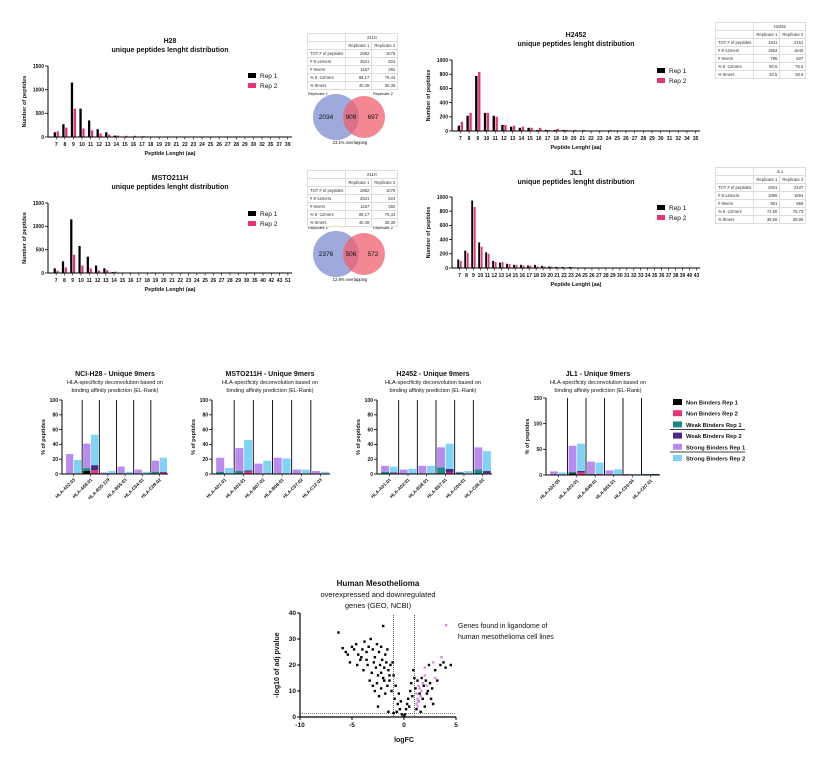 The image size is (818, 776). I want to click on binder-legend-label: Strong Binders Rep 2, so click(715, 460).